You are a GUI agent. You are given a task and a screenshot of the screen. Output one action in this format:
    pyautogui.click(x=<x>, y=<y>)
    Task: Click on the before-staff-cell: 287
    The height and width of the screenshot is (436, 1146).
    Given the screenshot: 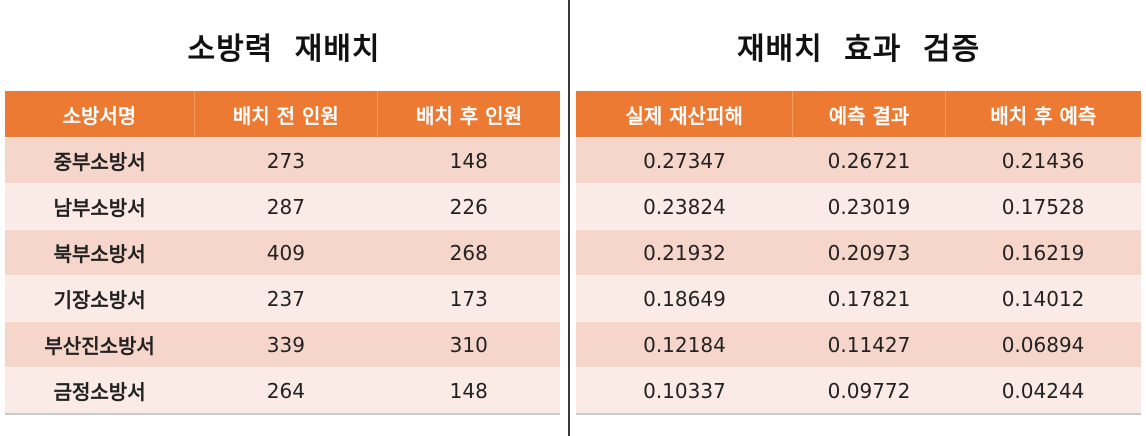 What is the action you would take?
    pyautogui.click(x=286, y=206)
    